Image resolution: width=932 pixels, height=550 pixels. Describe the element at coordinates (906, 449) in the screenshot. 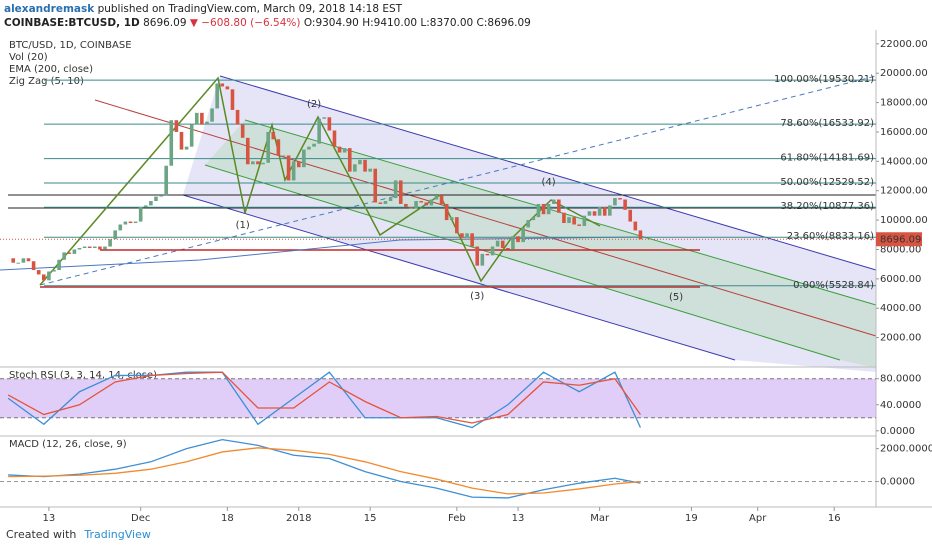

I see `y-tick-label: 2000.0000` at that location.